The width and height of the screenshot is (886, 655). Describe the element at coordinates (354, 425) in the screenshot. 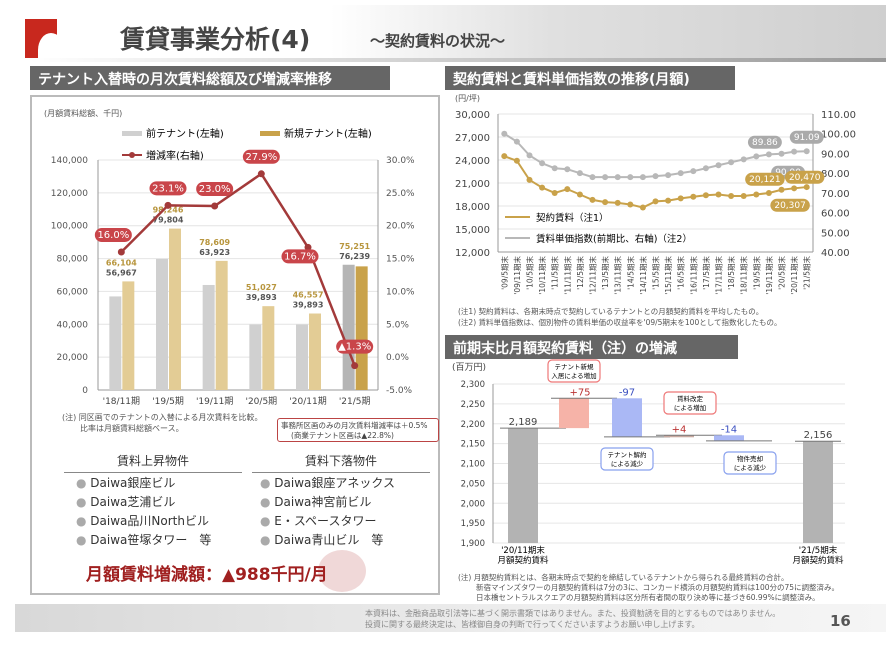

I see `callout-line-1: 事務所区画のみの月次賃料増減率は＋0.5%` at that location.